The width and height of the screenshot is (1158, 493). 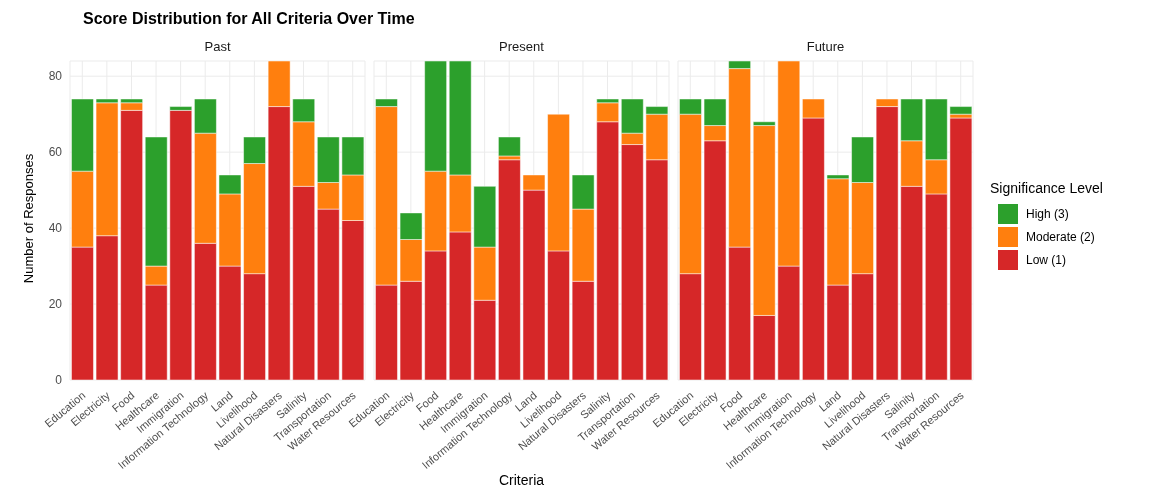 I want to click on legend-label: High (3), so click(x=1047, y=213).